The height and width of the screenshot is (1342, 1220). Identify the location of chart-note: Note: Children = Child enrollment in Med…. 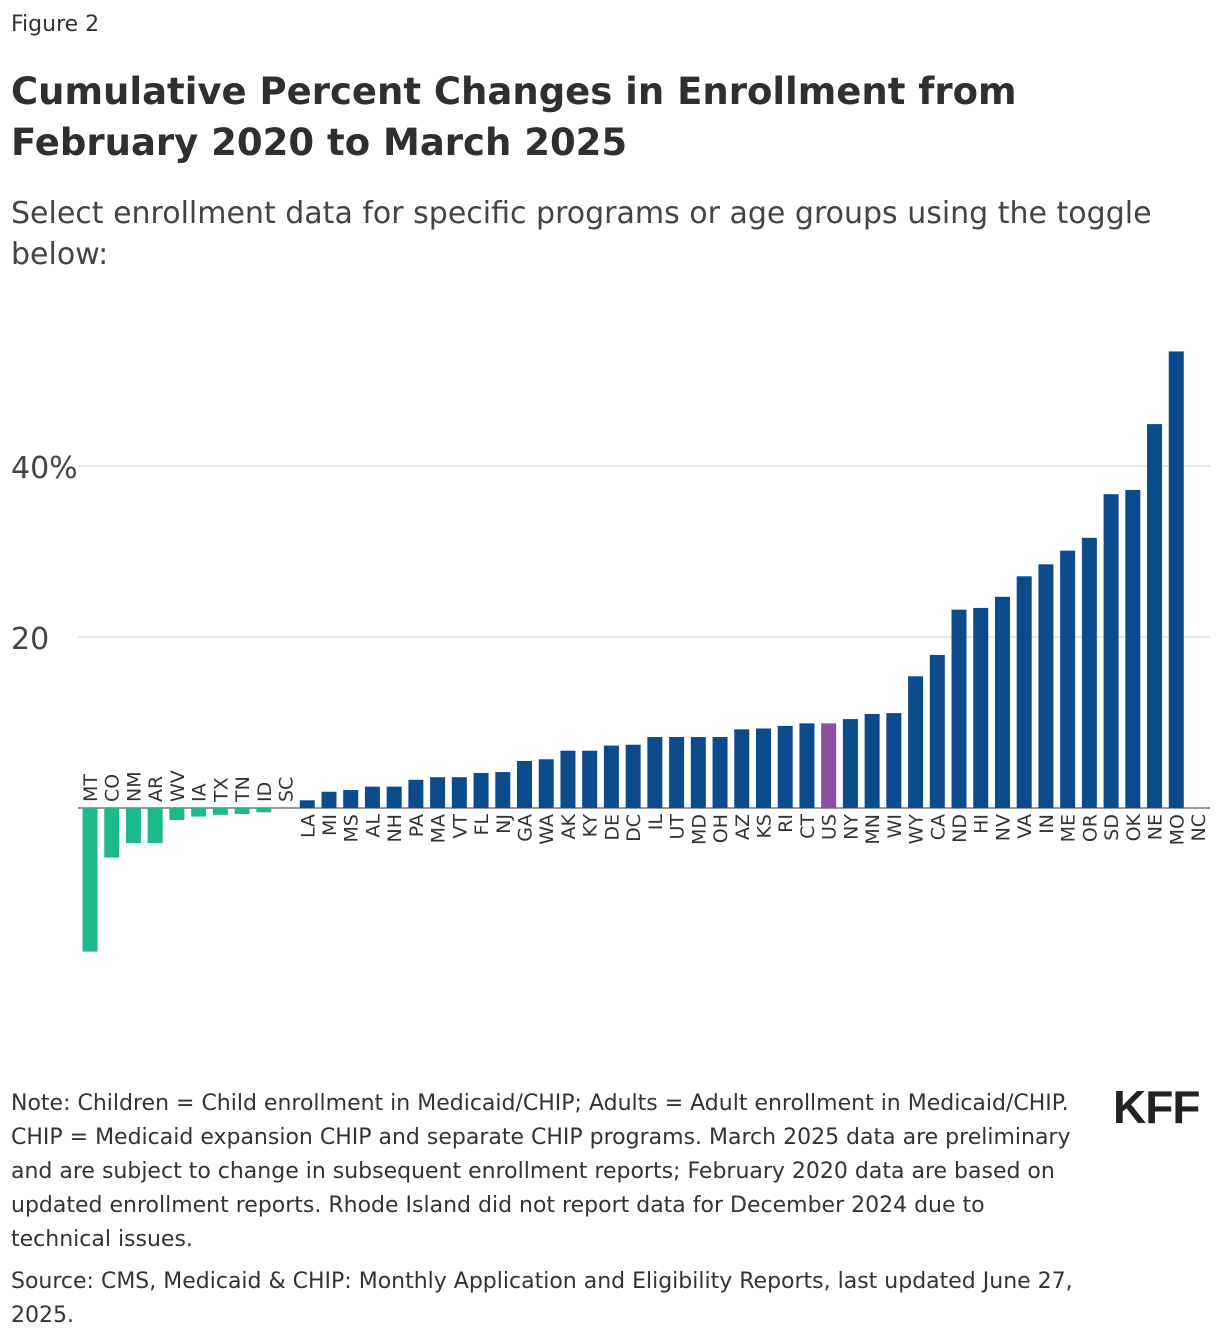
(541, 1171).